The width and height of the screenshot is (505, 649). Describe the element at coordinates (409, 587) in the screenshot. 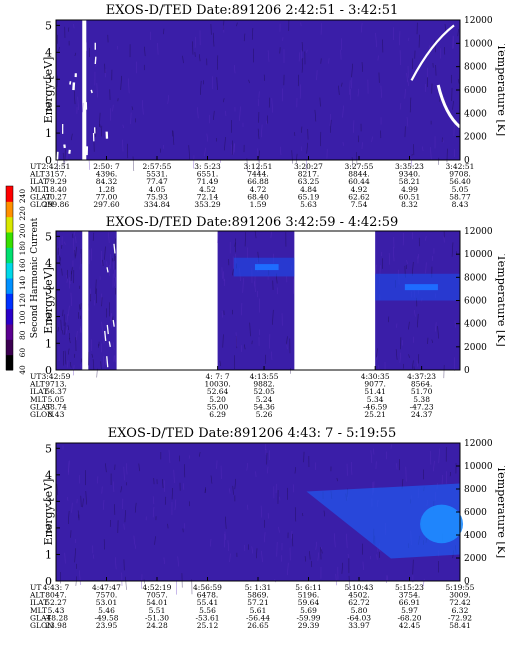

I see `ephemeris-value: 5:15:23` at that location.